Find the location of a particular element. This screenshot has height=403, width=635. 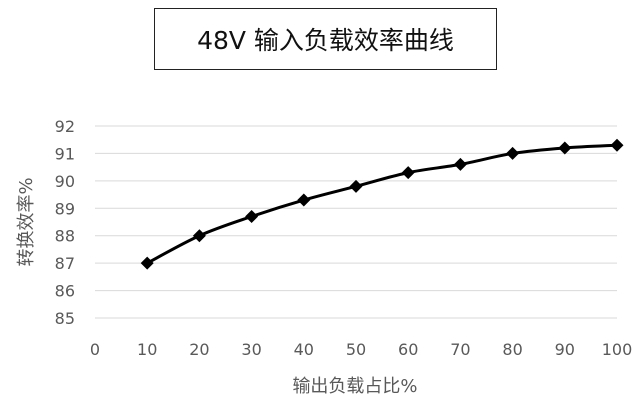

x-tick-label: 60 is located at coordinates (408, 349).